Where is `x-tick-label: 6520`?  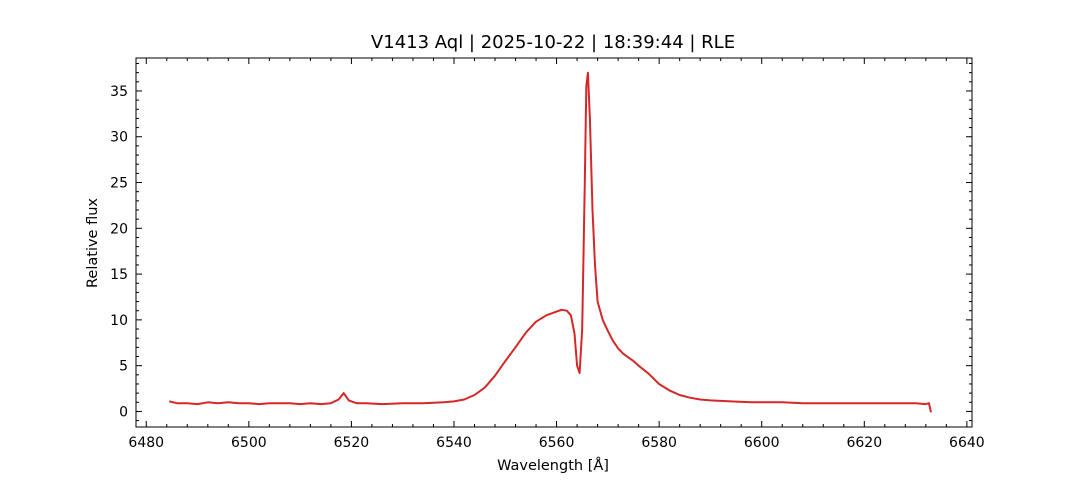 x-tick-label: 6520 is located at coordinates (352, 443).